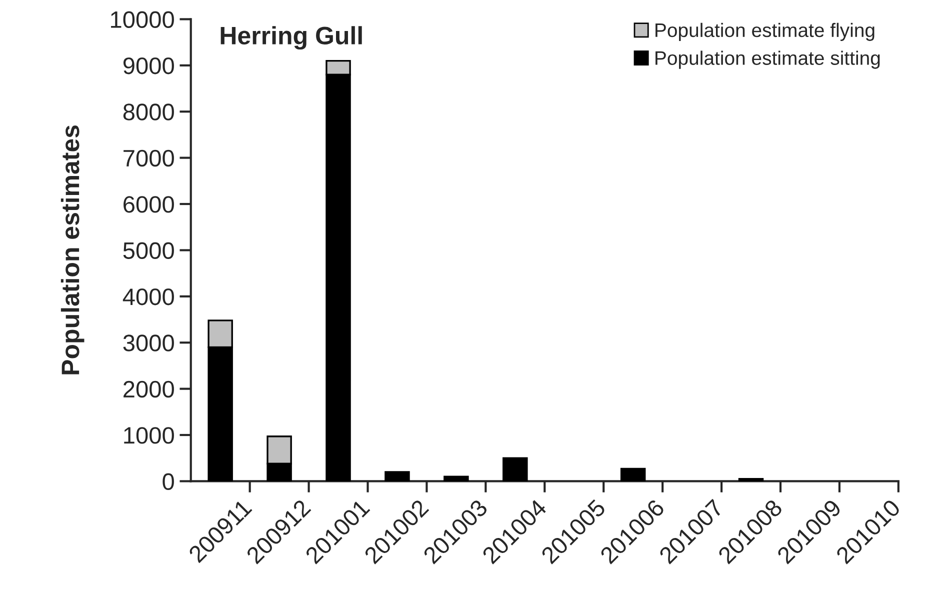 This screenshot has height=600, width=931. I want to click on y-tick-label: 3000, so click(148, 343).